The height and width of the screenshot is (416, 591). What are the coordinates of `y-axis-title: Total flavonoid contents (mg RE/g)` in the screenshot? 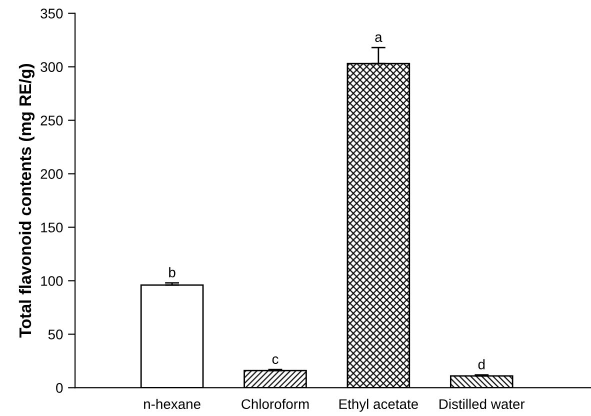 It's located at (26, 201).